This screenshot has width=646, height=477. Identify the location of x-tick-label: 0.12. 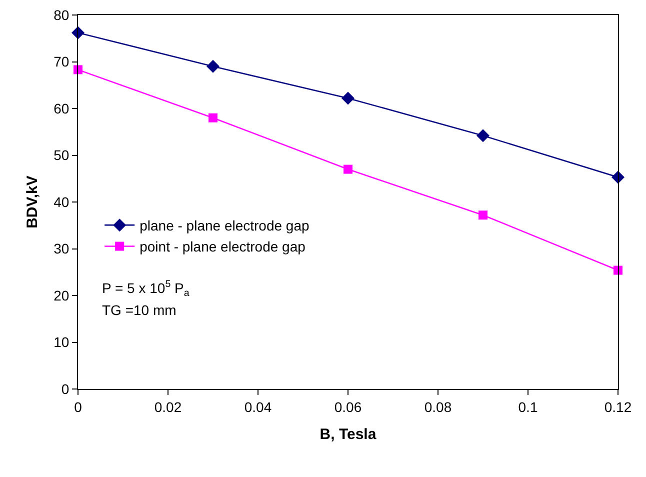
(618, 406).